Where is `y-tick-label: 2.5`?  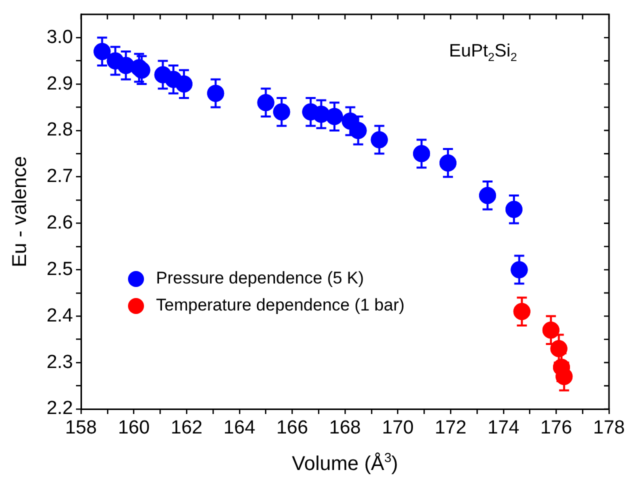 y-tick-label: 2.5 is located at coordinates (59, 269).